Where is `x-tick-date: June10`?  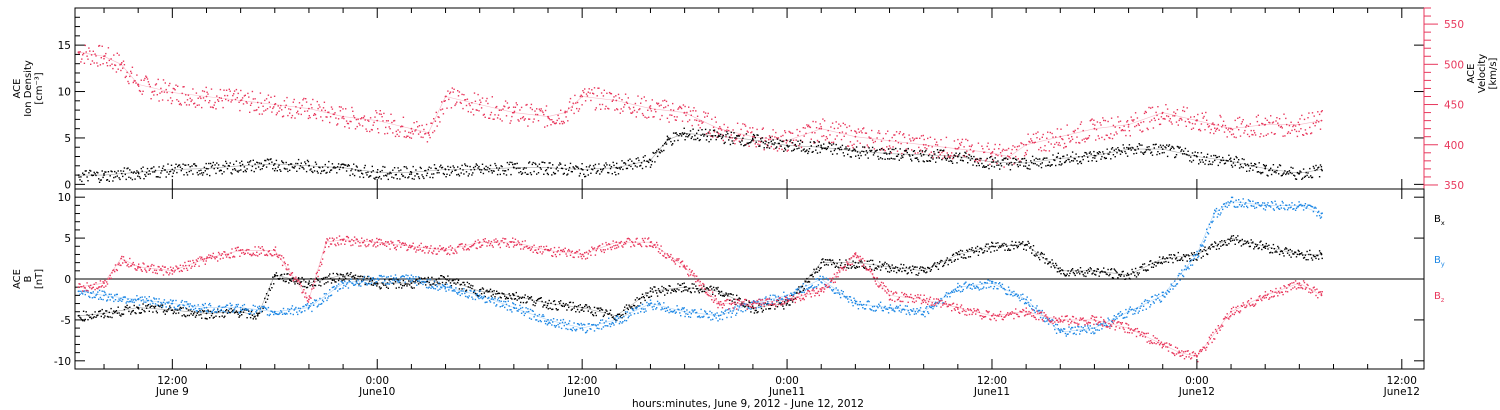 x-tick-date: June10 is located at coordinates (581, 392).